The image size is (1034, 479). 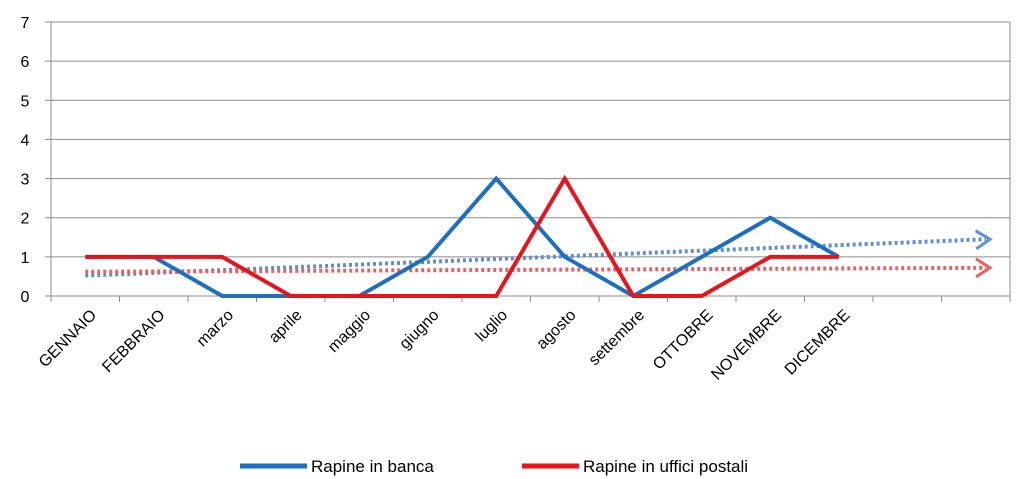 I want to click on x-tick-label: settembre, so click(x=617, y=338).